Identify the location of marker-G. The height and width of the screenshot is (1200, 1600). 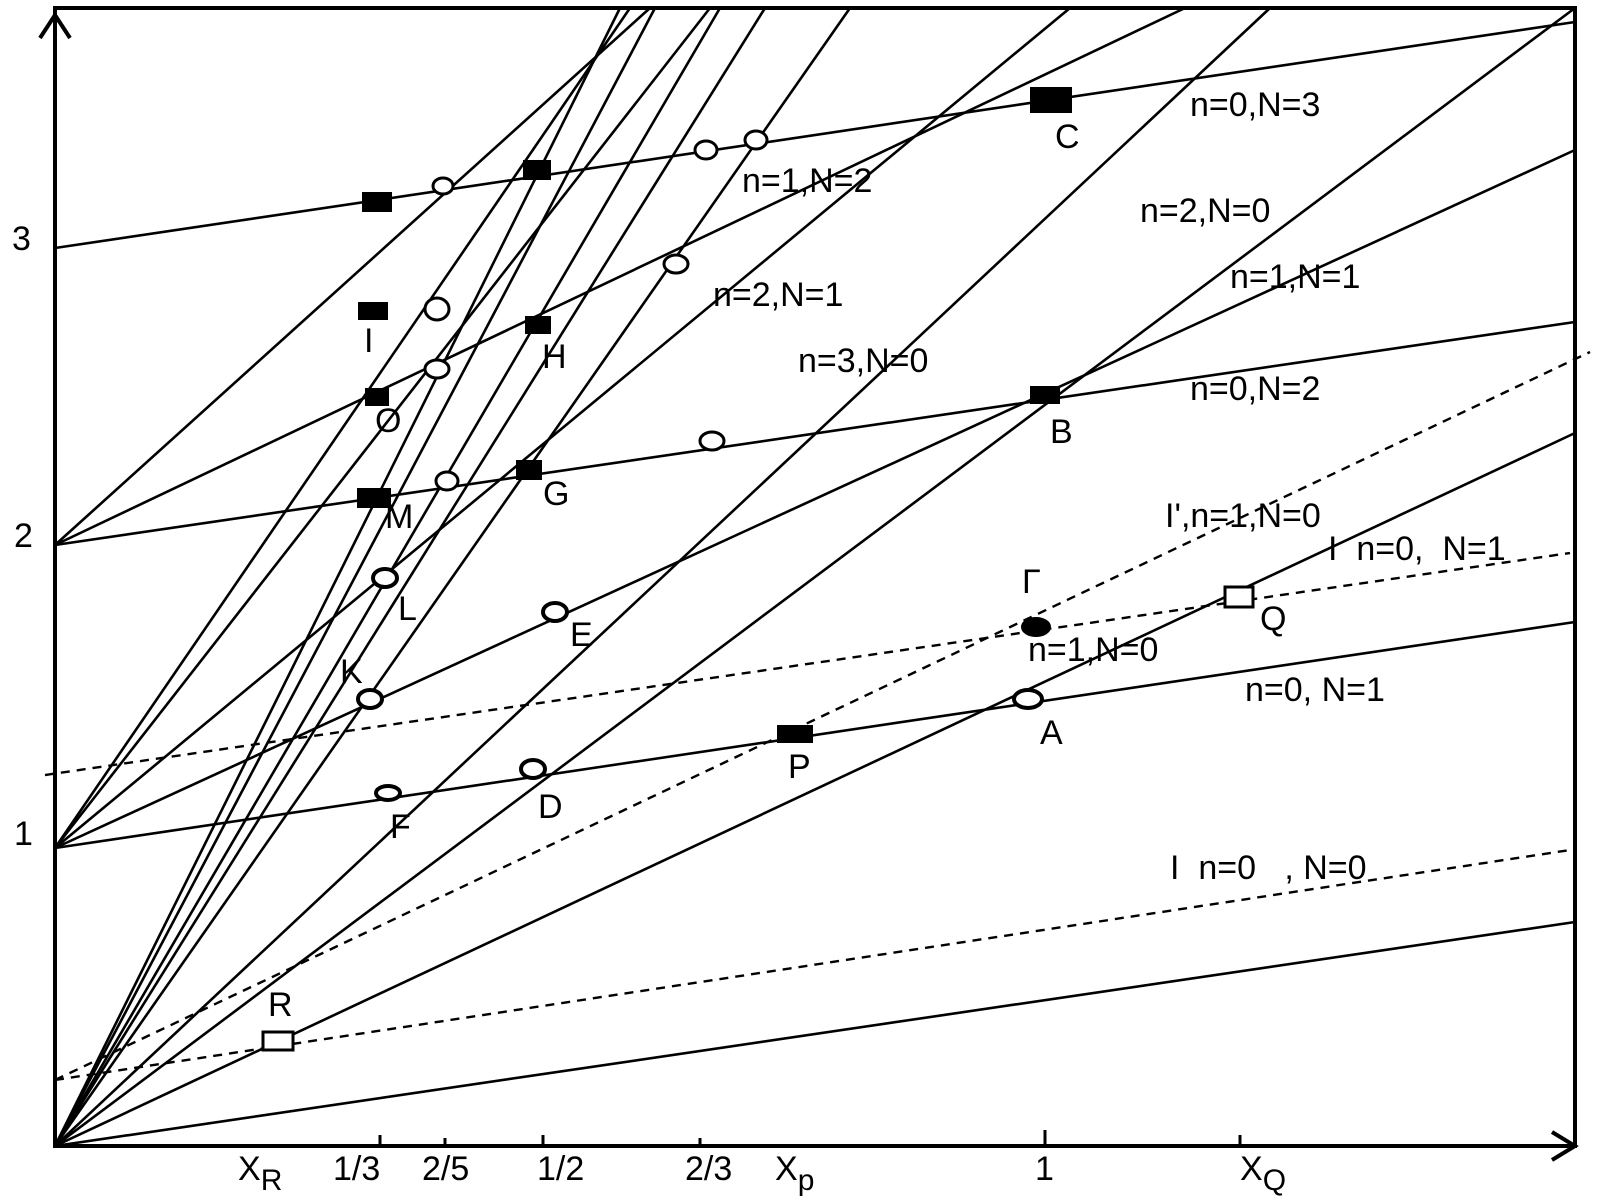
(529, 470).